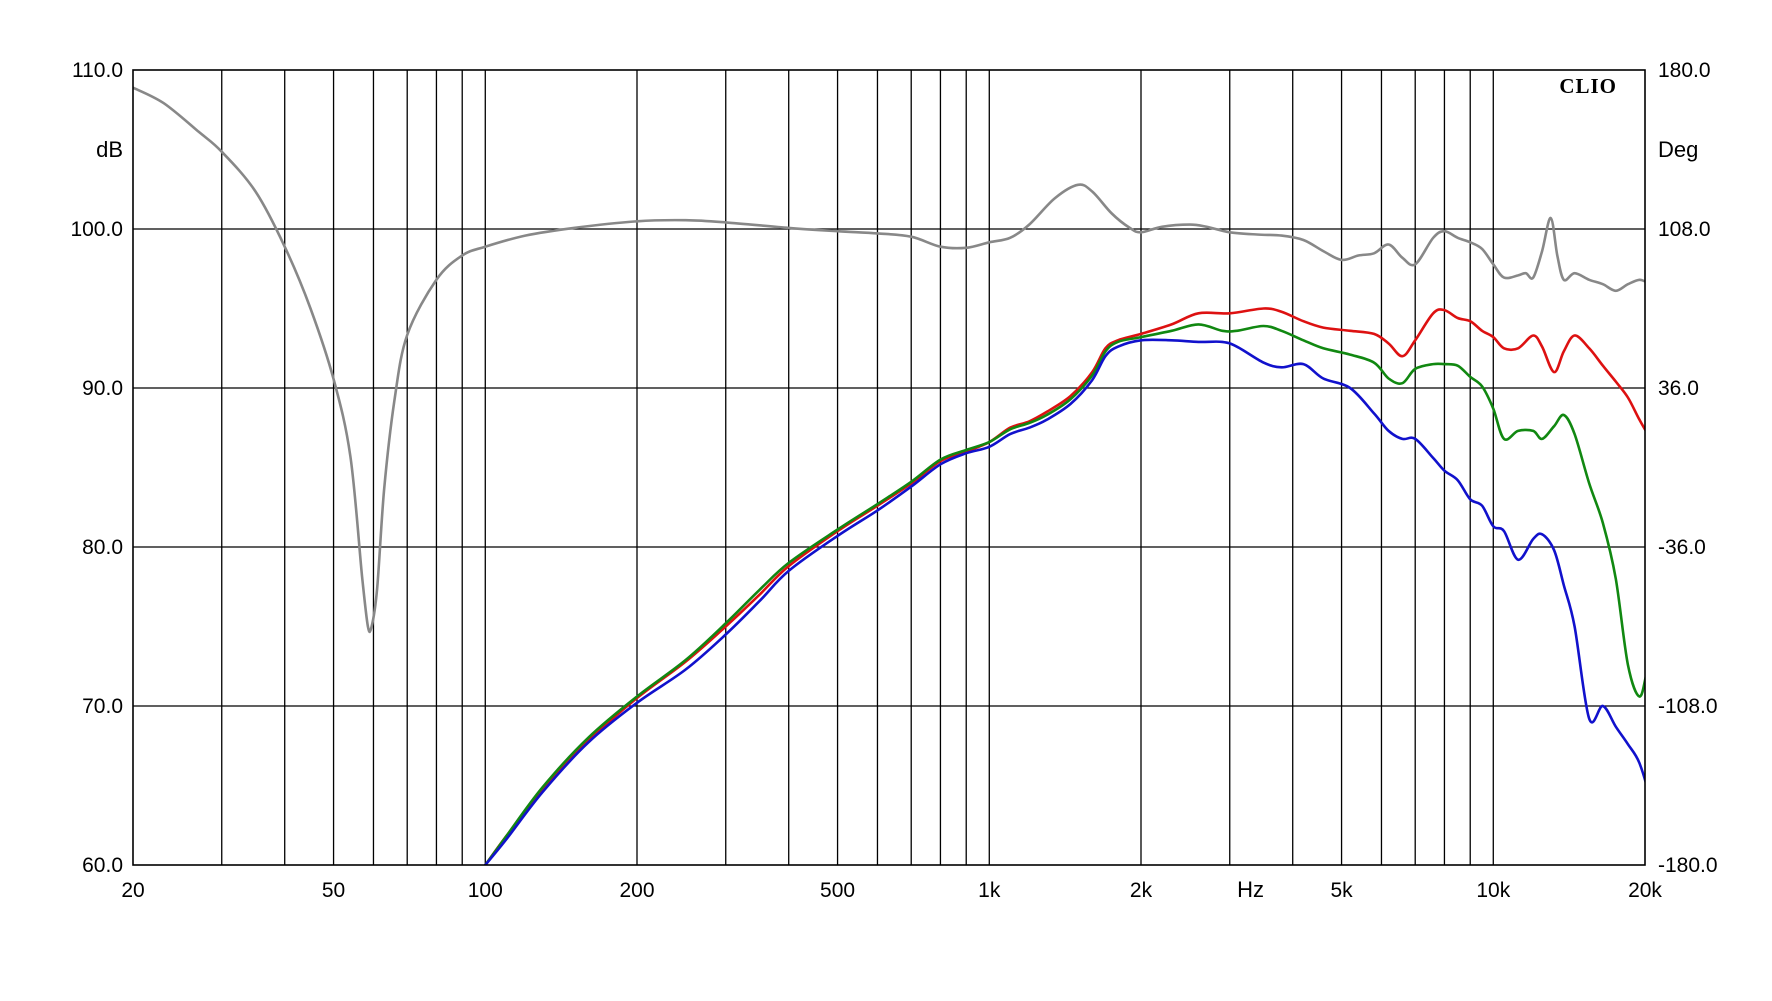  What do you see at coordinates (1250, 889) in the screenshot?
I see `x-axis-unit: Hz` at bounding box center [1250, 889].